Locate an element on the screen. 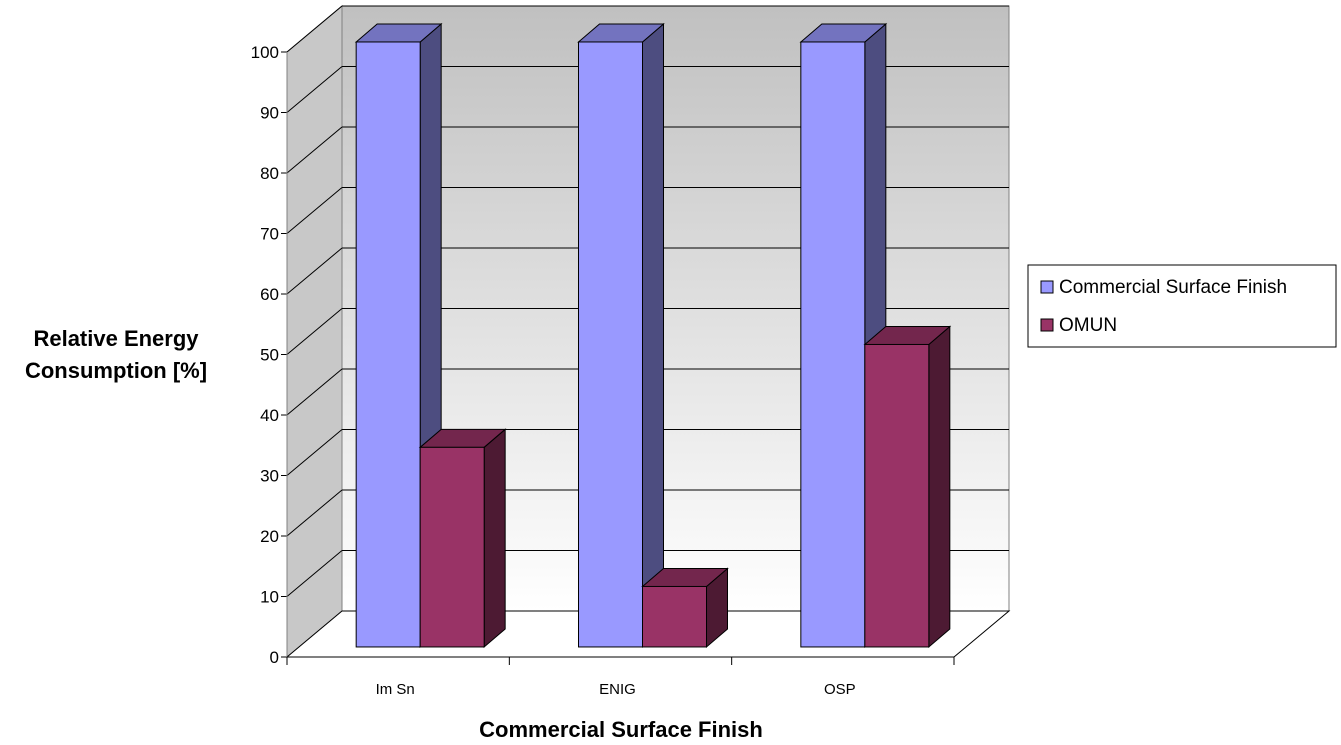 The height and width of the screenshot is (745, 1341). y-tick-label: 70 is located at coordinates (269, 234).